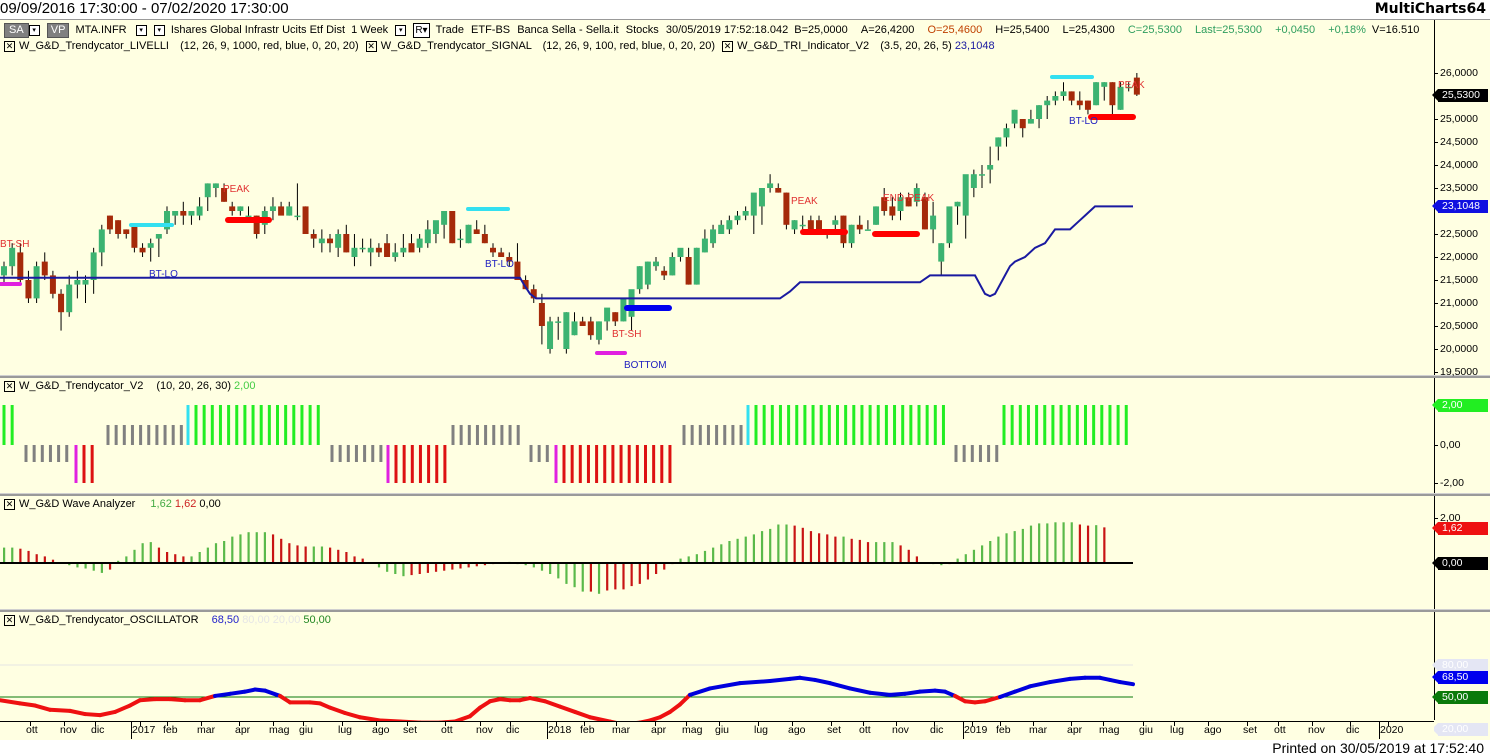  I want to click on close-trendv2-icon: ✕, so click(9, 386).